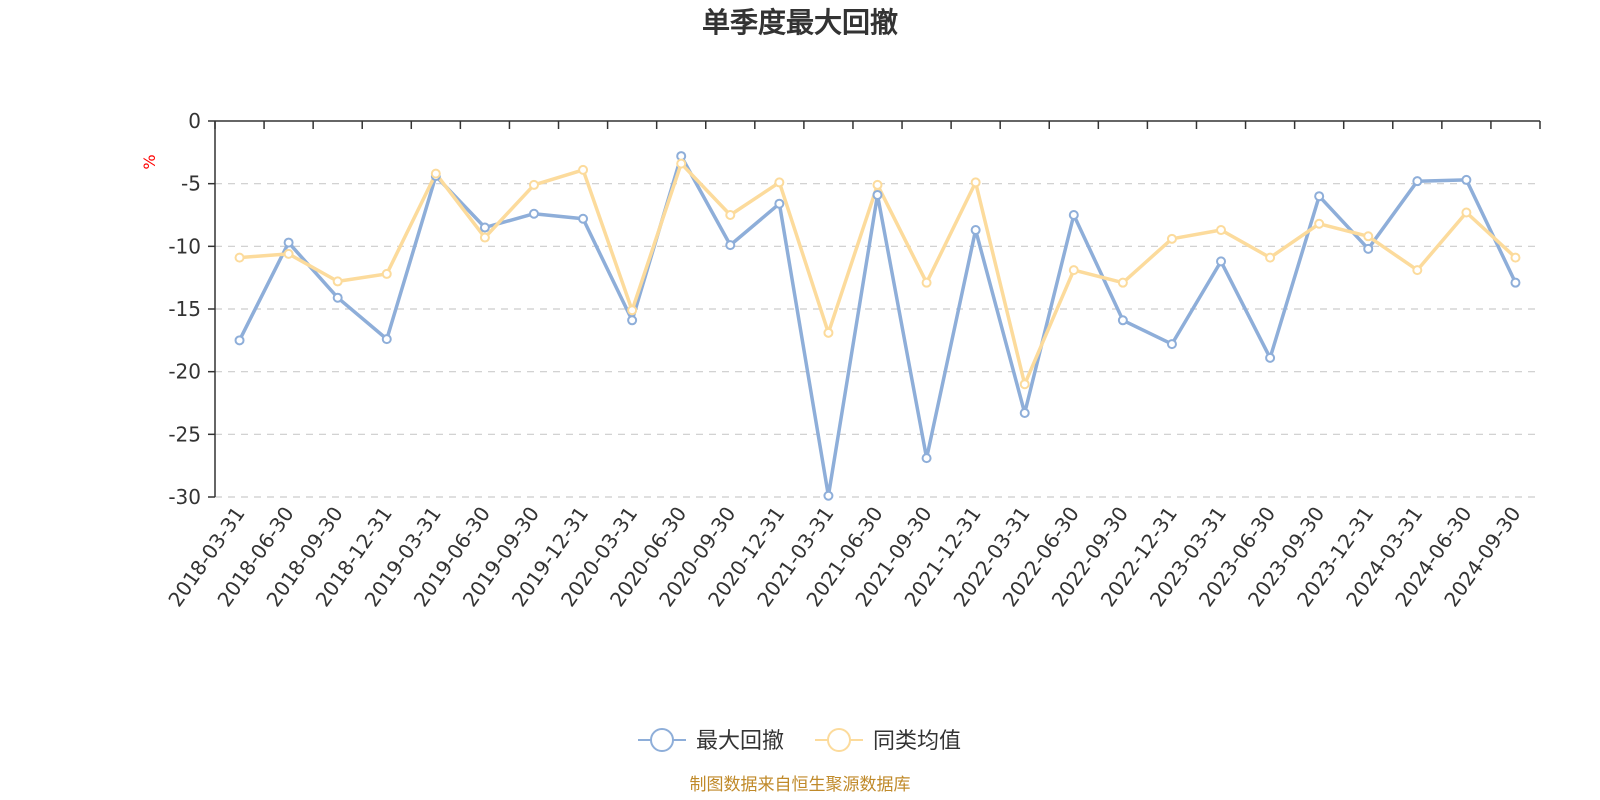 This screenshot has height=800, width=1600. What do you see at coordinates (184, 434) in the screenshot?
I see `y-tick-label: -25` at bounding box center [184, 434].